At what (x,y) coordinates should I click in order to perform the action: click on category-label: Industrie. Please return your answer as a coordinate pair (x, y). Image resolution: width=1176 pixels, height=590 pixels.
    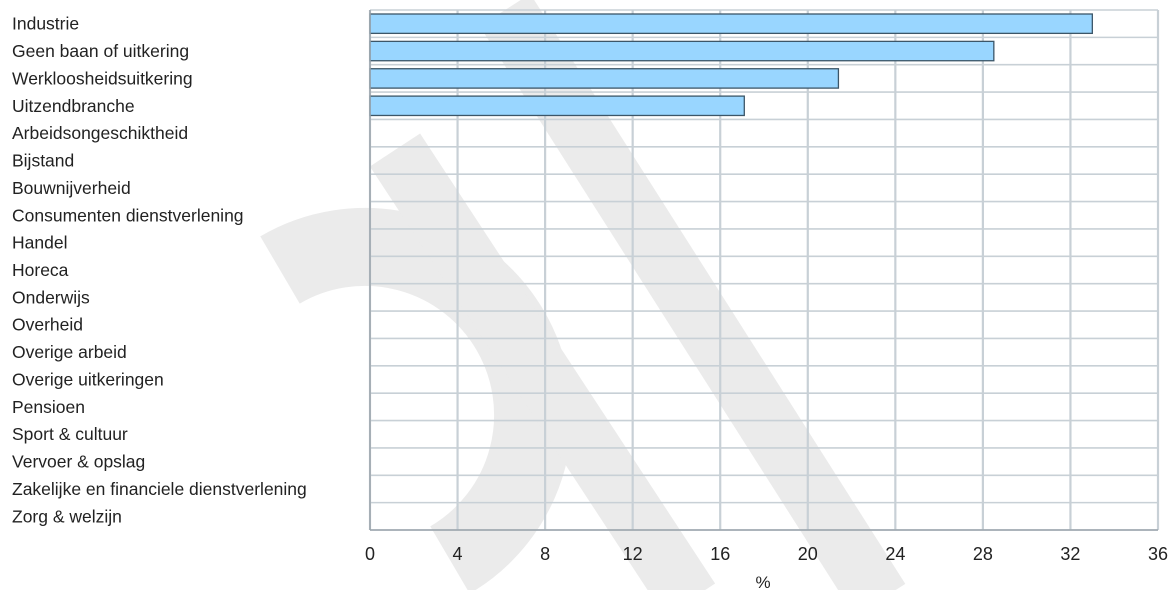
    Looking at the image, I should click on (45, 24).